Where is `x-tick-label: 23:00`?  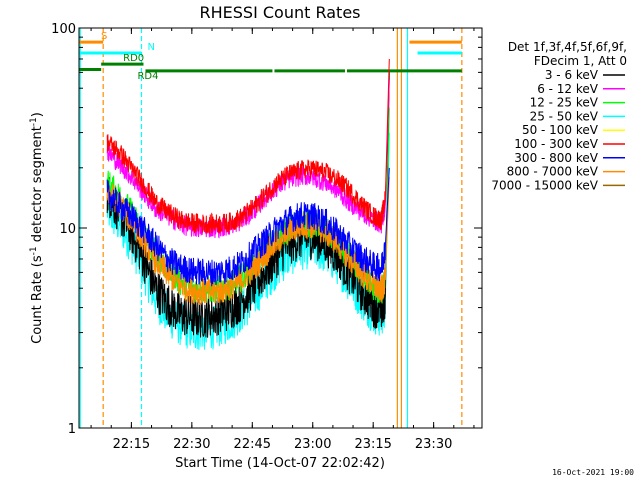
x-tick-label: 23:00 is located at coordinates (312, 444).